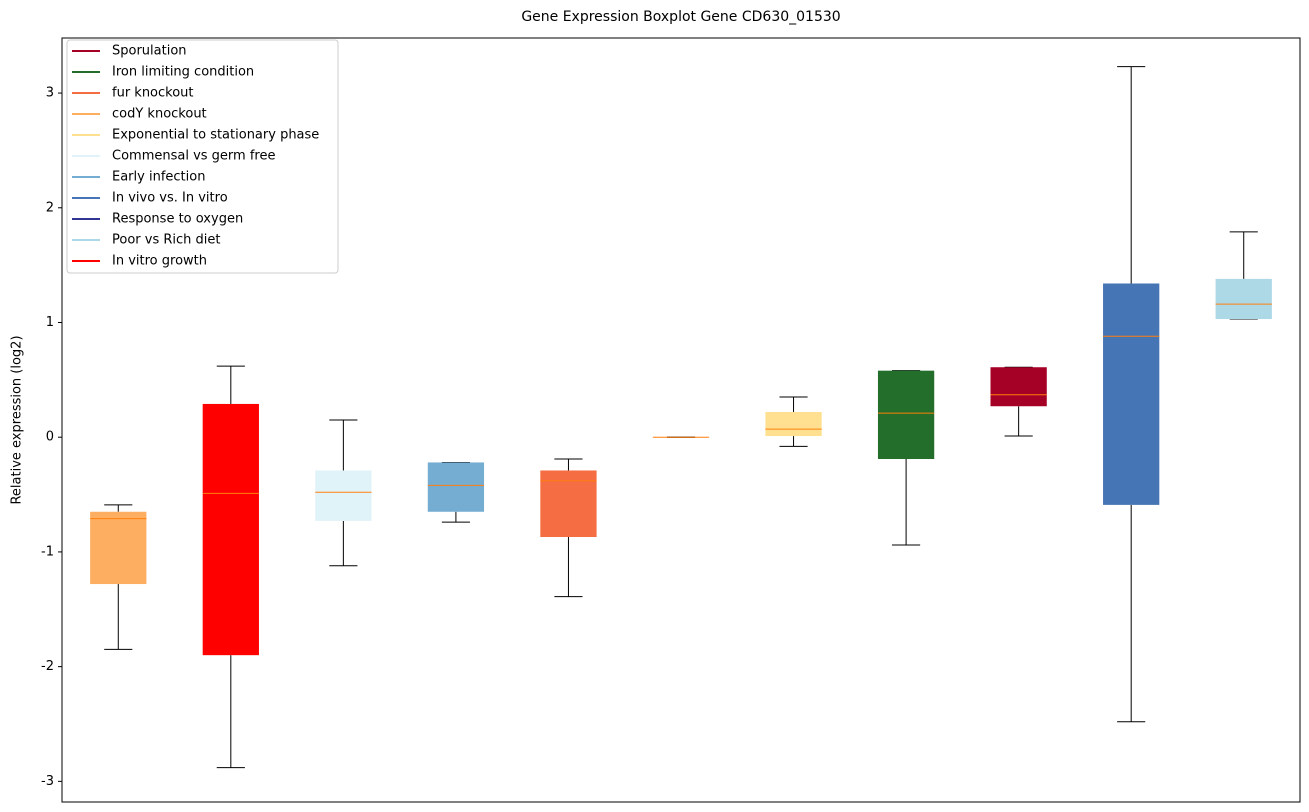 The width and height of the screenshot is (1309, 812). Describe the element at coordinates (177, 219) in the screenshot. I see `legend-label: Response to oxygen` at that location.